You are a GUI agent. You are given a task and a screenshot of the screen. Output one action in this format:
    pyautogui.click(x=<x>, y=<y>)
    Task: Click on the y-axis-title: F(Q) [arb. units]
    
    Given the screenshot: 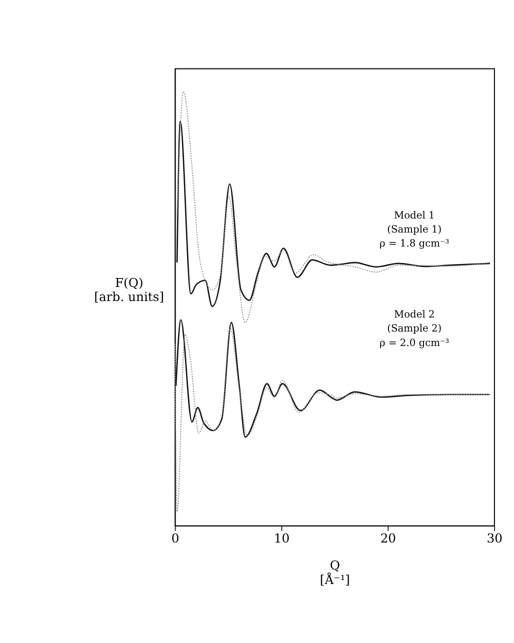 What is the action you would take?
    pyautogui.click(x=129, y=290)
    